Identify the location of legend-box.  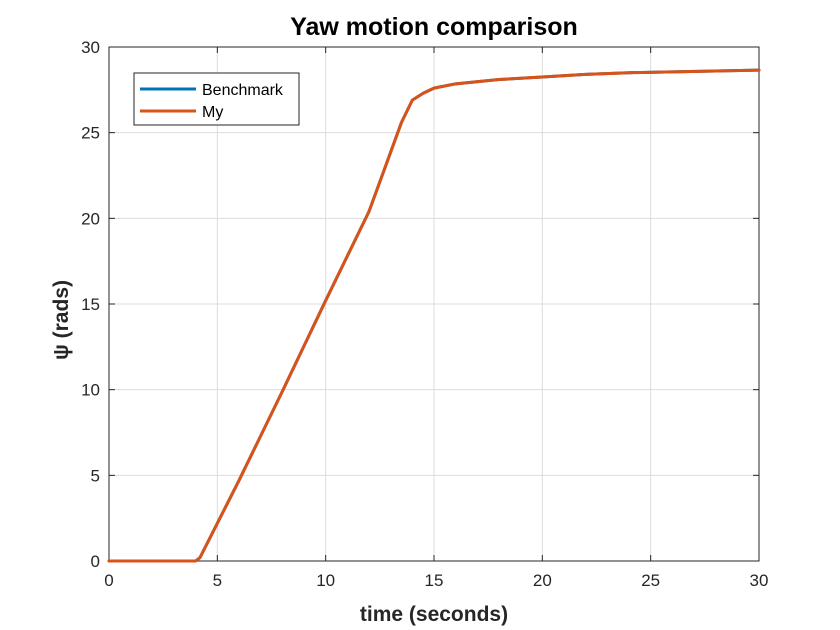
(216, 99).